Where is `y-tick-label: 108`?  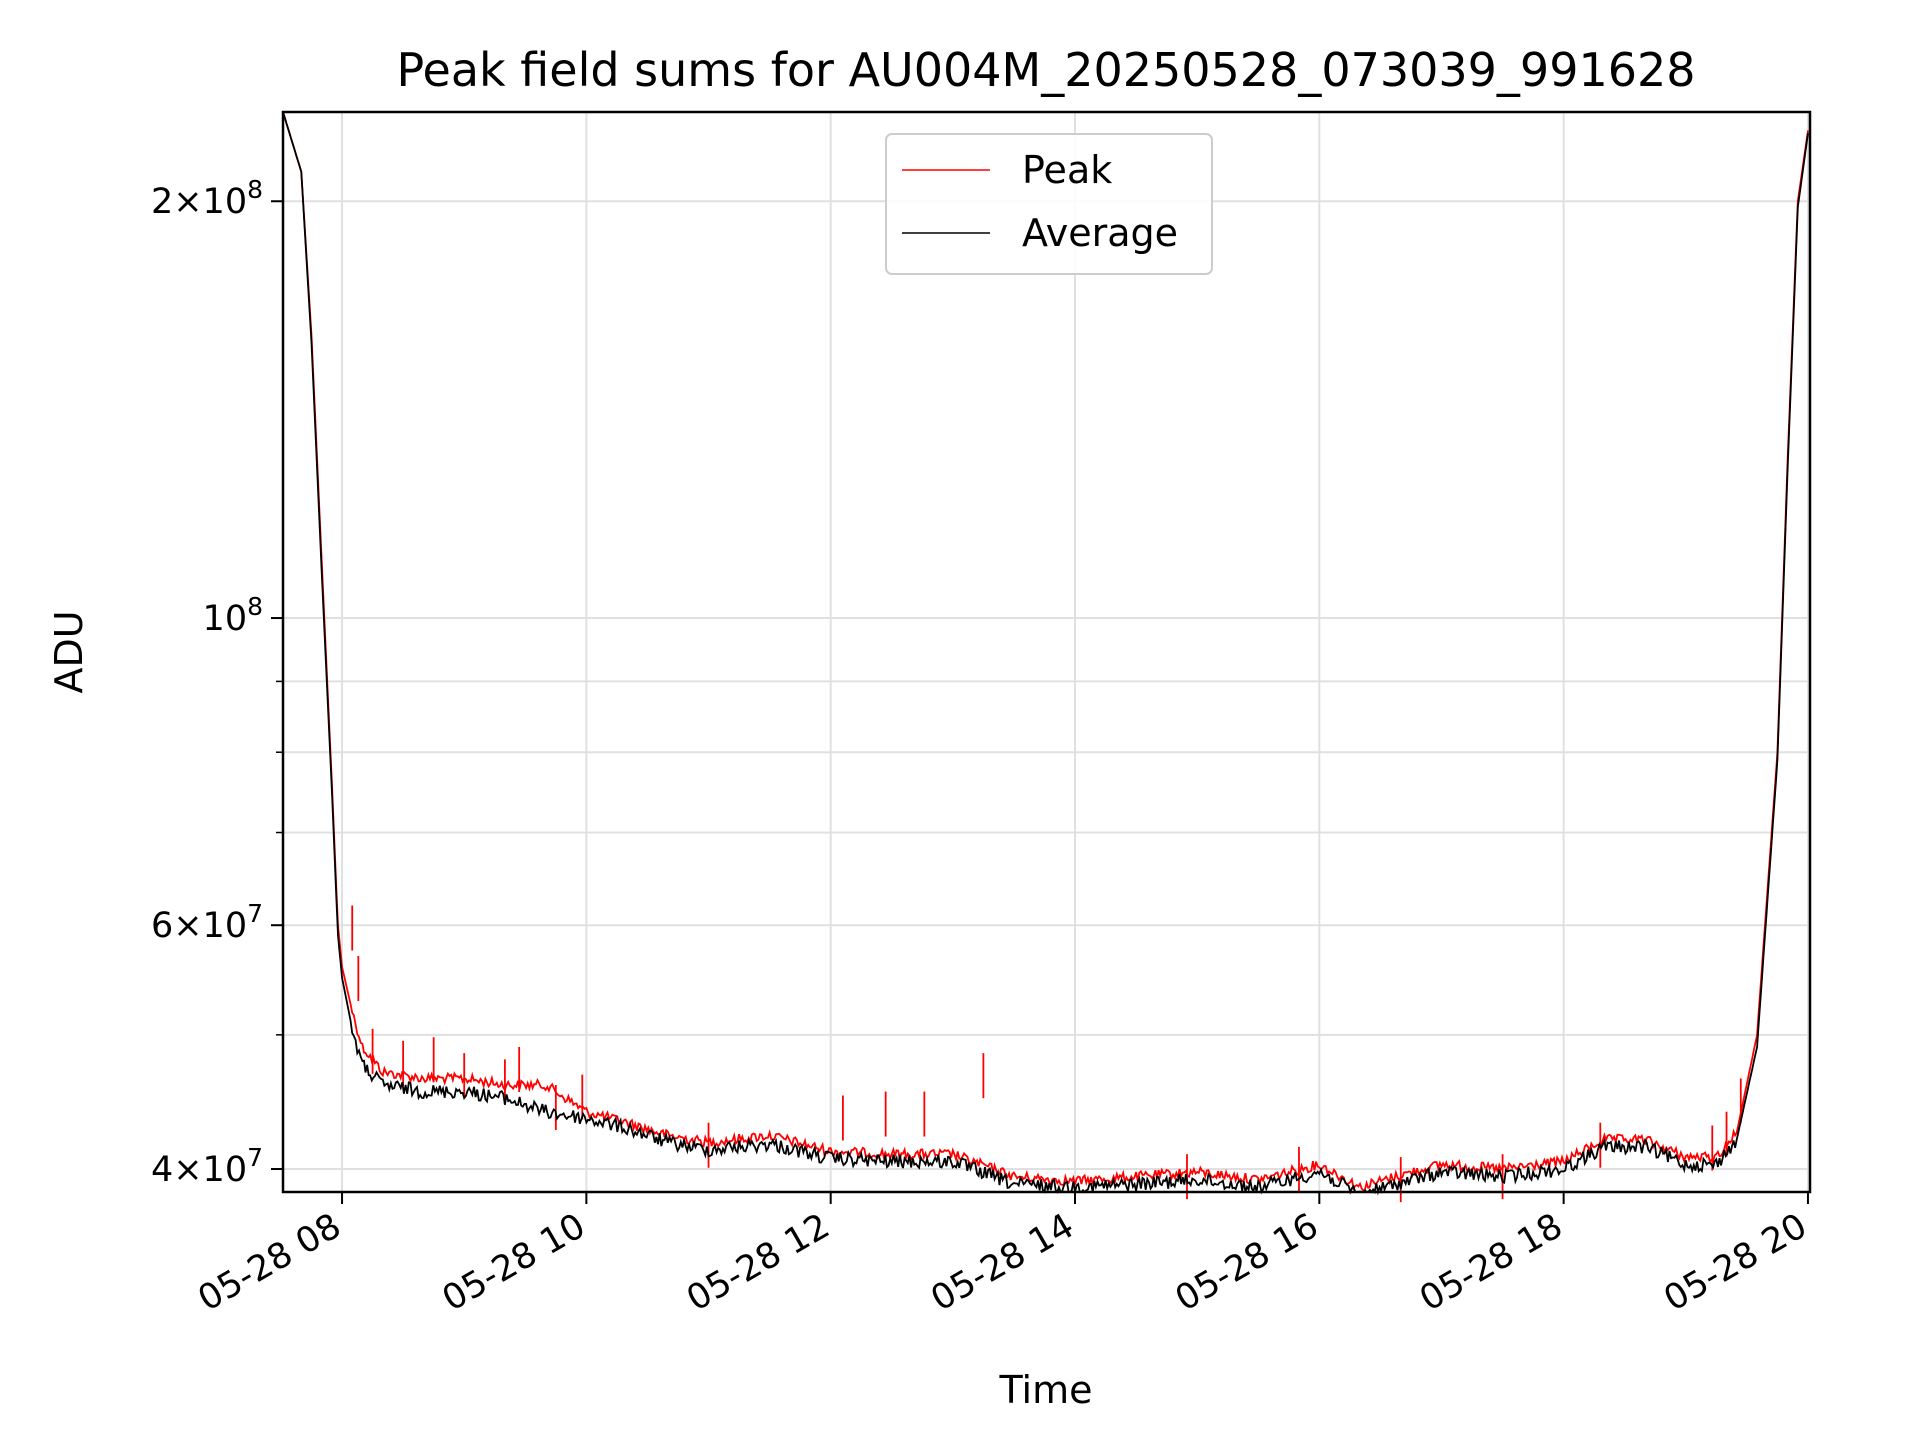 y-tick-label: 108 is located at coordinates (233, 615).